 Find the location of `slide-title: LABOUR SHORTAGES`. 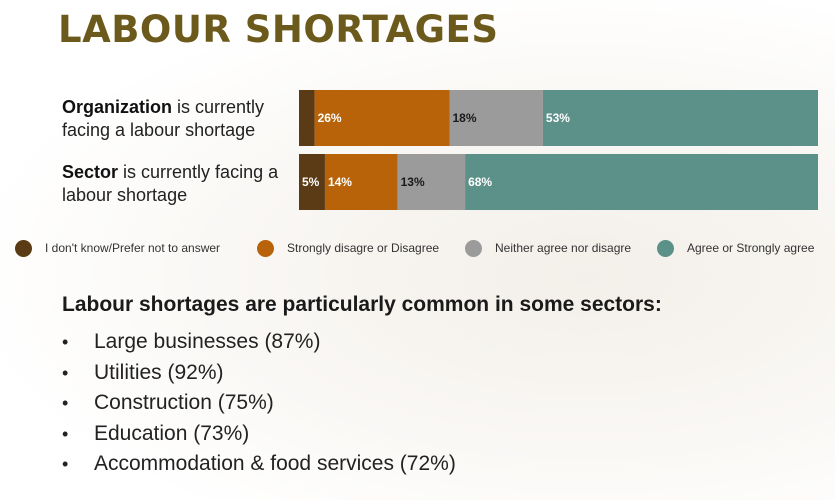

slide-title: LABOUR SHORTAGES is located at coordinates (278, 29).